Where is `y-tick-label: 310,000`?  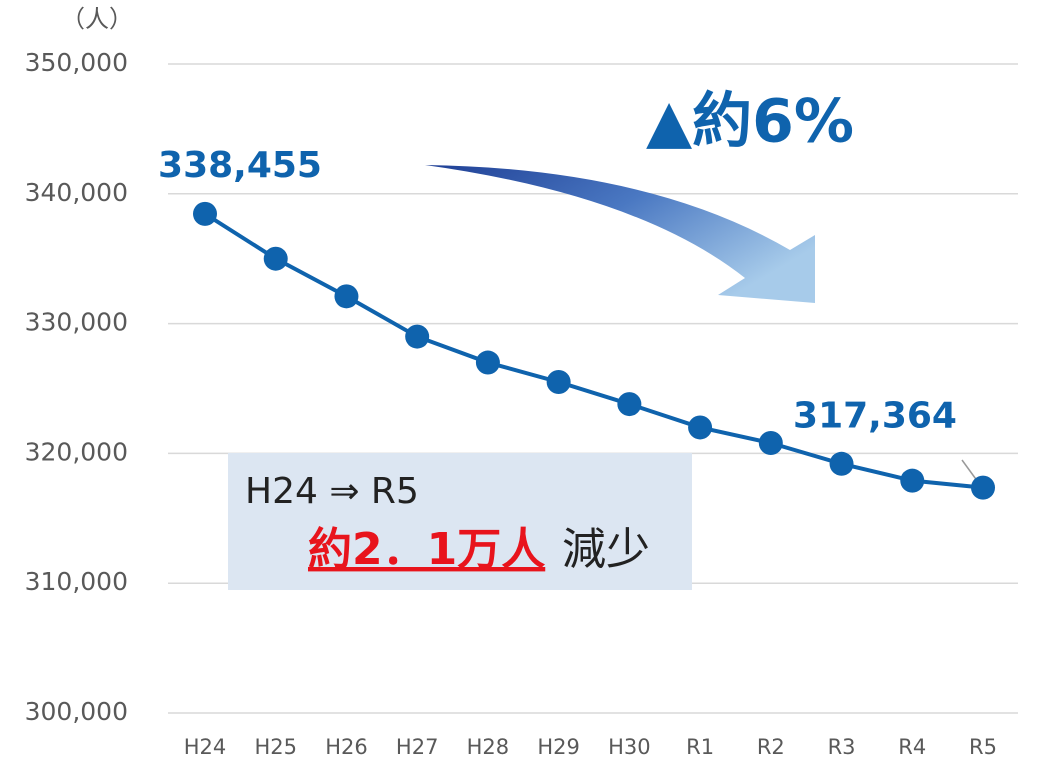 y-tick-label: 310,000 is located at coordinates (76, 581).